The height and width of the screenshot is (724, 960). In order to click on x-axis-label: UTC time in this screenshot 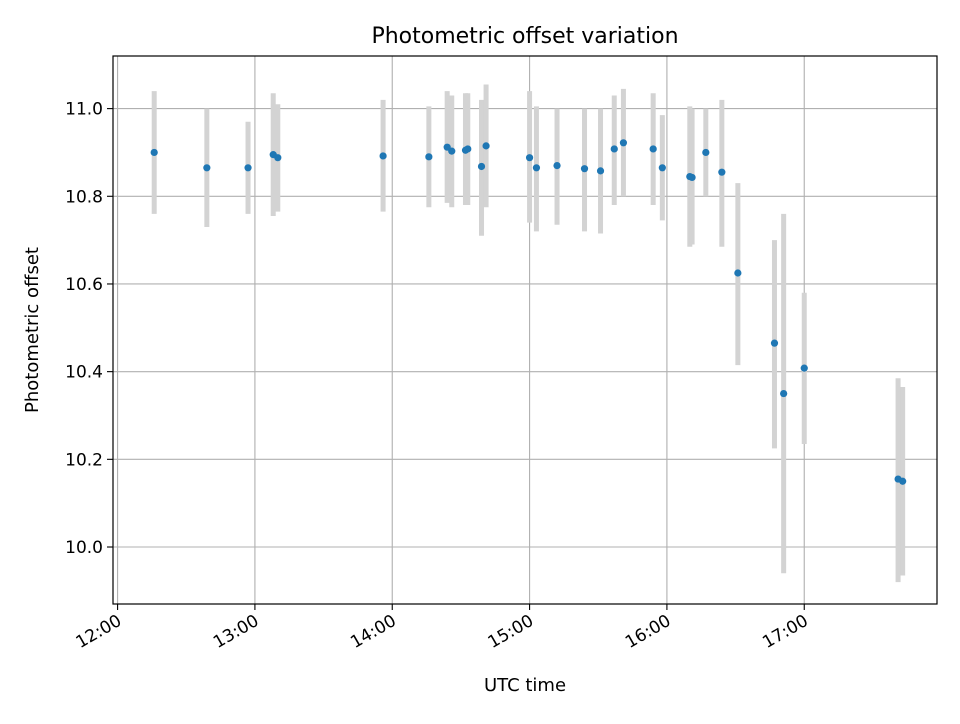, I will do `click(525, 685)`.